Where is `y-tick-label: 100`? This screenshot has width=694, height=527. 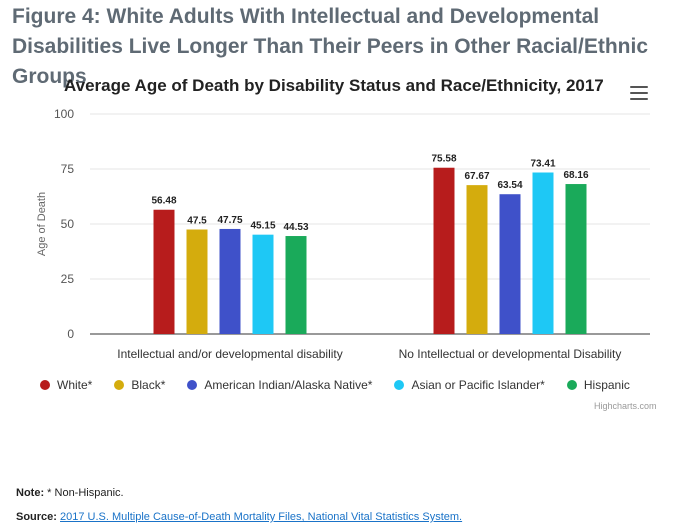
y-tick-label: 100 is located at coordinates (64, 114).